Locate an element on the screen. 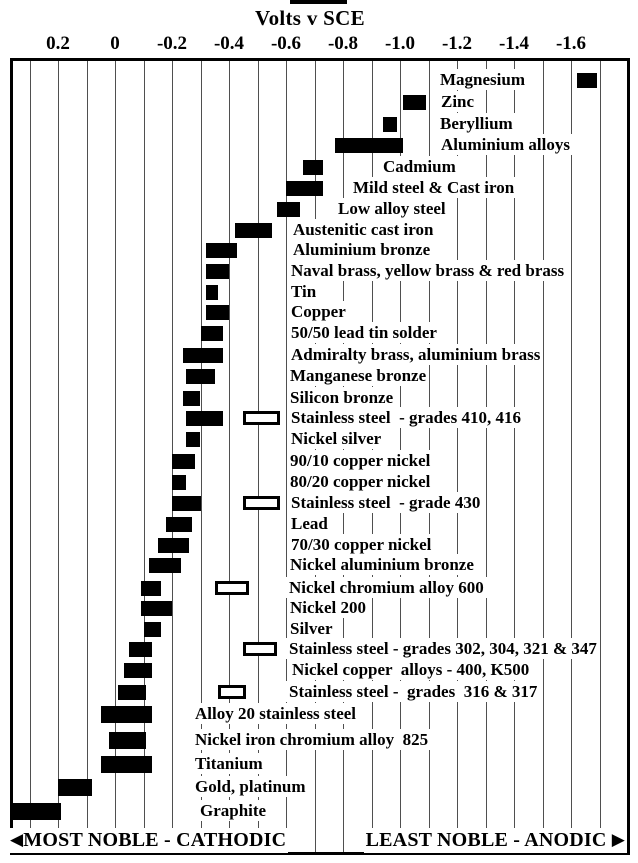 This screenshot has width=638, height=863. series-label: 80/20 copper nickel is located at coordinates (360, 481).